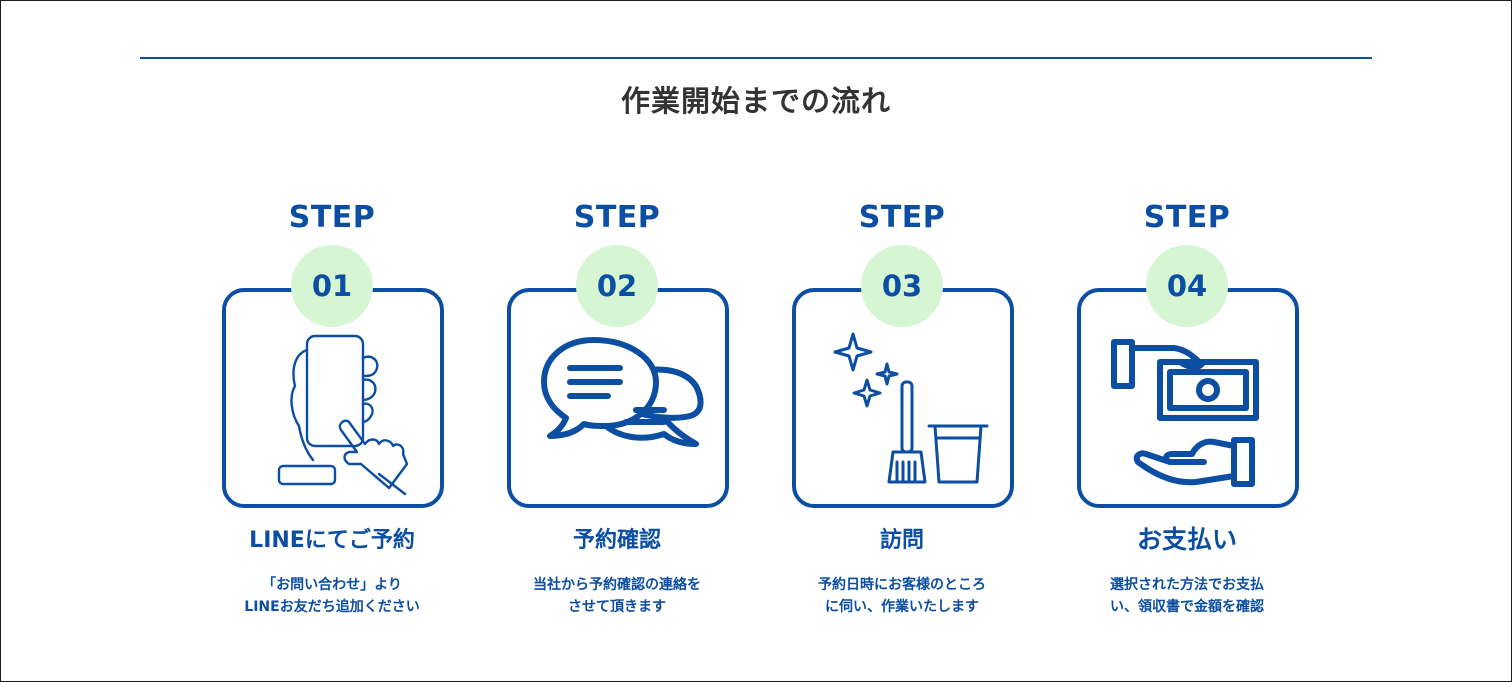  What do you see at coordinates (332, 596) in the screenshot?
I see `step-description: 「お問い合わせ」より LINEお友だち追加ください` at bounding box center [332, 596].